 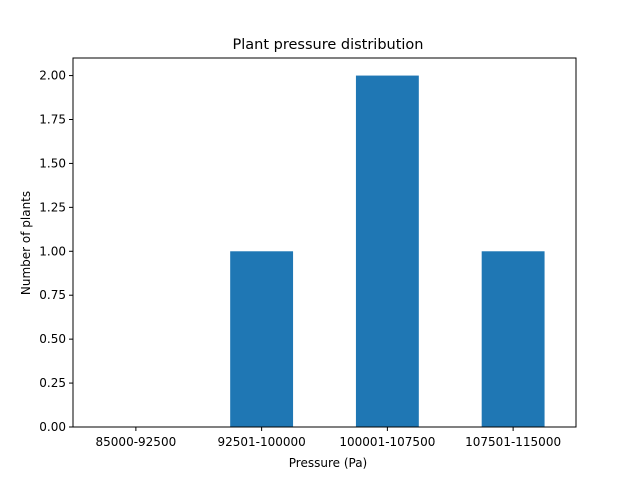 What do you see at coordinates (327, 45) in the screenshot?
I see `chart-title: Plant pressure distribution` at bounding box center [327, 45].